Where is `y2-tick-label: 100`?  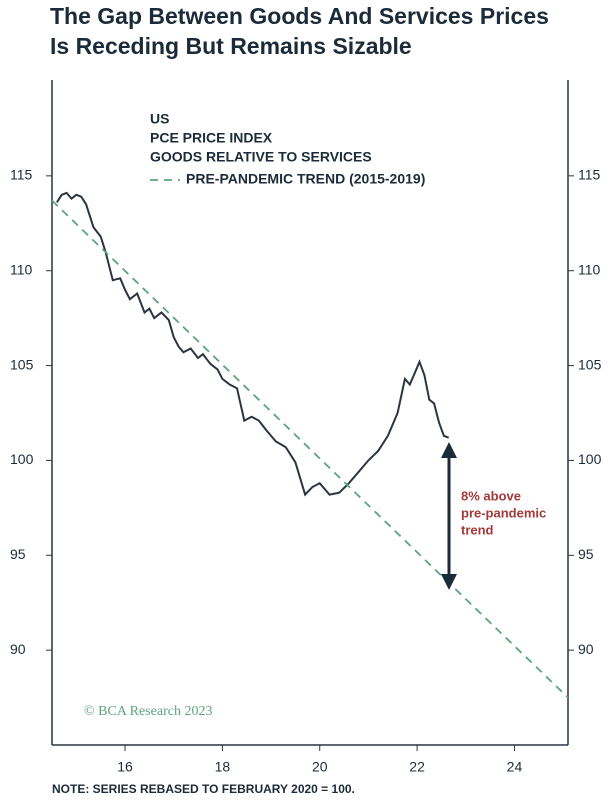 y2-tick-label: 100 is located at coordinates (590, 459).